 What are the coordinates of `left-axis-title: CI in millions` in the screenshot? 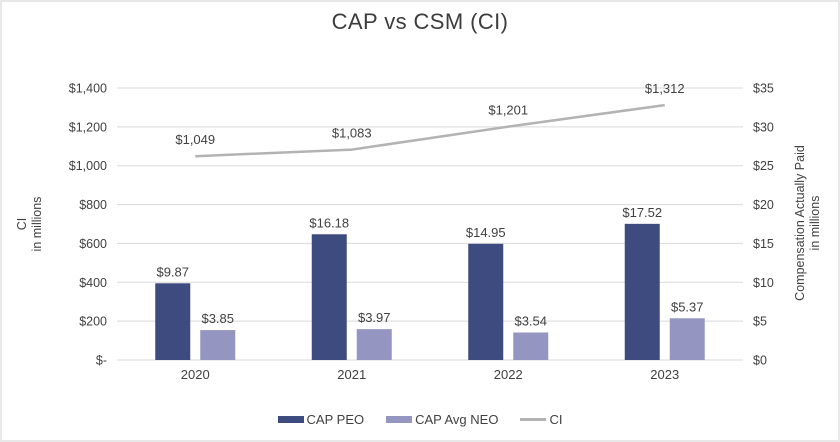 It's located at (30, 224).